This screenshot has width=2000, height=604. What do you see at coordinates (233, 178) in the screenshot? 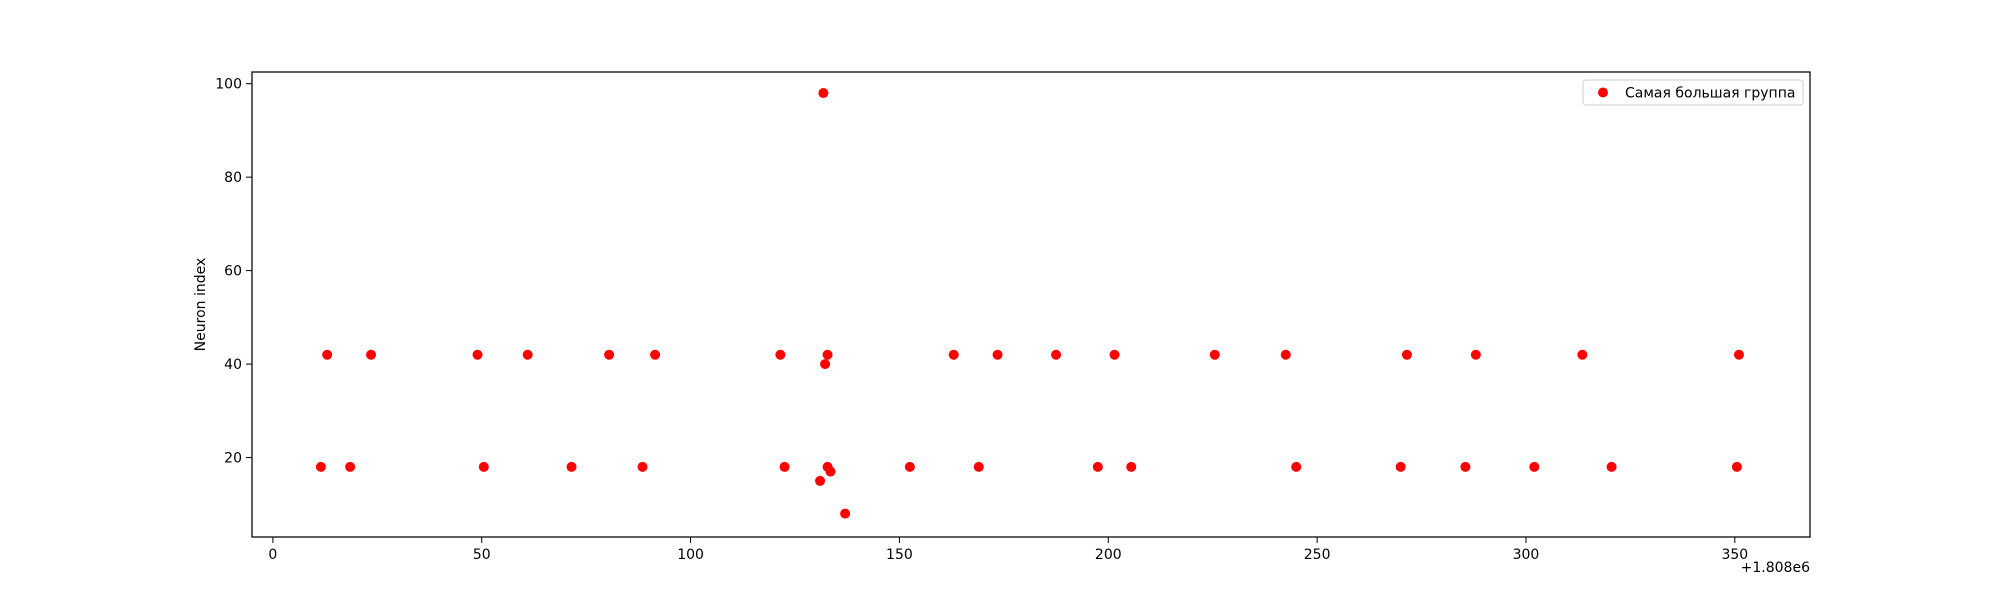
I see `y-tick-label: 80` at bounding box center [233, 178].